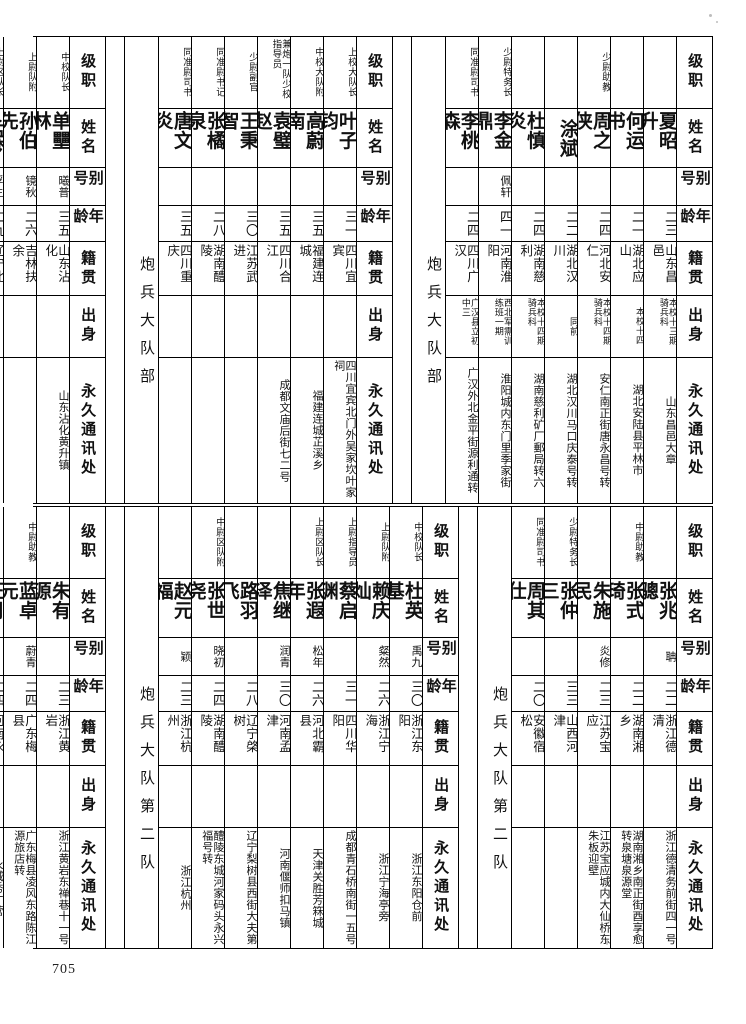 The width and height of the screenshot is (746, 1024). I want to click on cell-native-place: 湖北应山, so click(627, 269).